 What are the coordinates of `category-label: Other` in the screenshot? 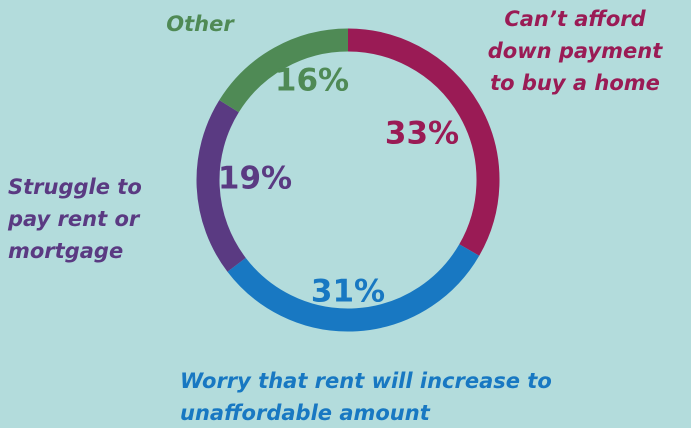 It's located at (200, 24).